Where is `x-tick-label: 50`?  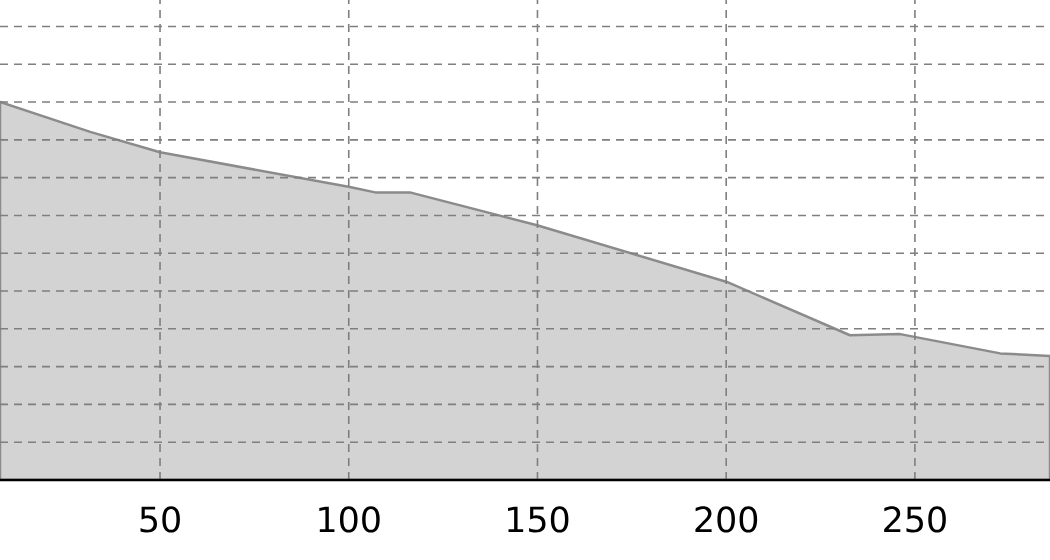
x-tick-label: 50 is located at coordinates (160, 519).